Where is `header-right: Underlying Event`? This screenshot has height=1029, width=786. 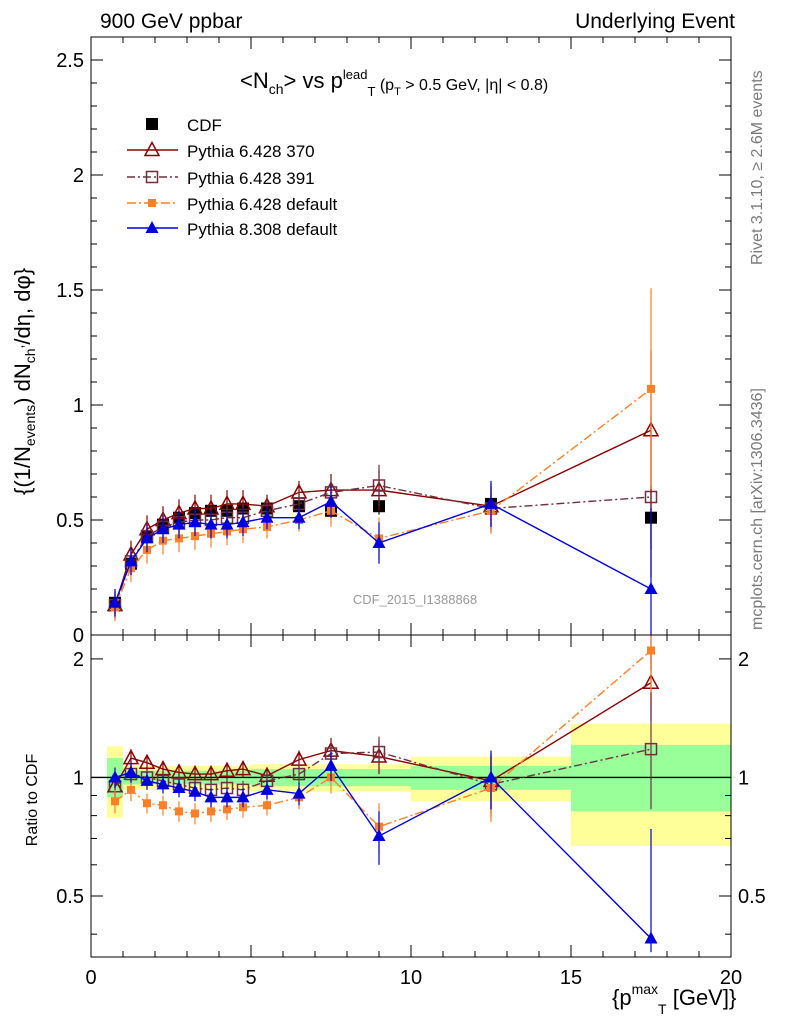 header-right: Underlying Event is located at coordinates (655, 21).